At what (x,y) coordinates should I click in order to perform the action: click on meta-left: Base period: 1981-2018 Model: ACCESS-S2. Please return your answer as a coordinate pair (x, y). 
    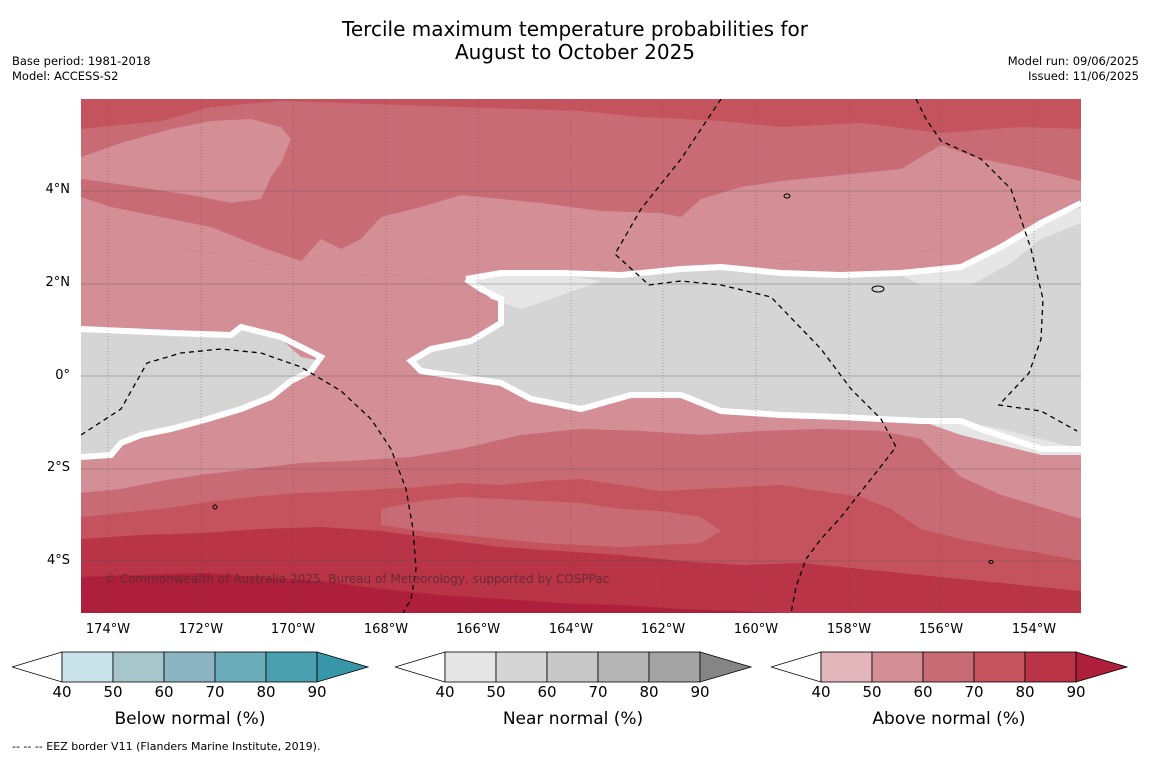
    Looking at the image, I should click on (81, 69).